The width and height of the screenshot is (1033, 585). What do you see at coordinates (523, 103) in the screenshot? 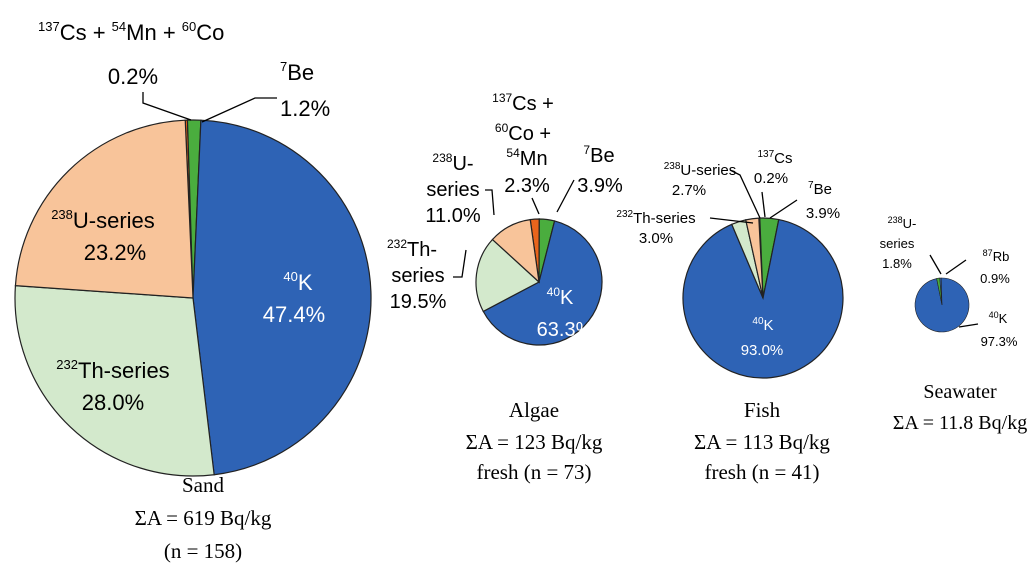
I see `algae-cs-label-1: 137Cs +` at bounding box center [523, 103].